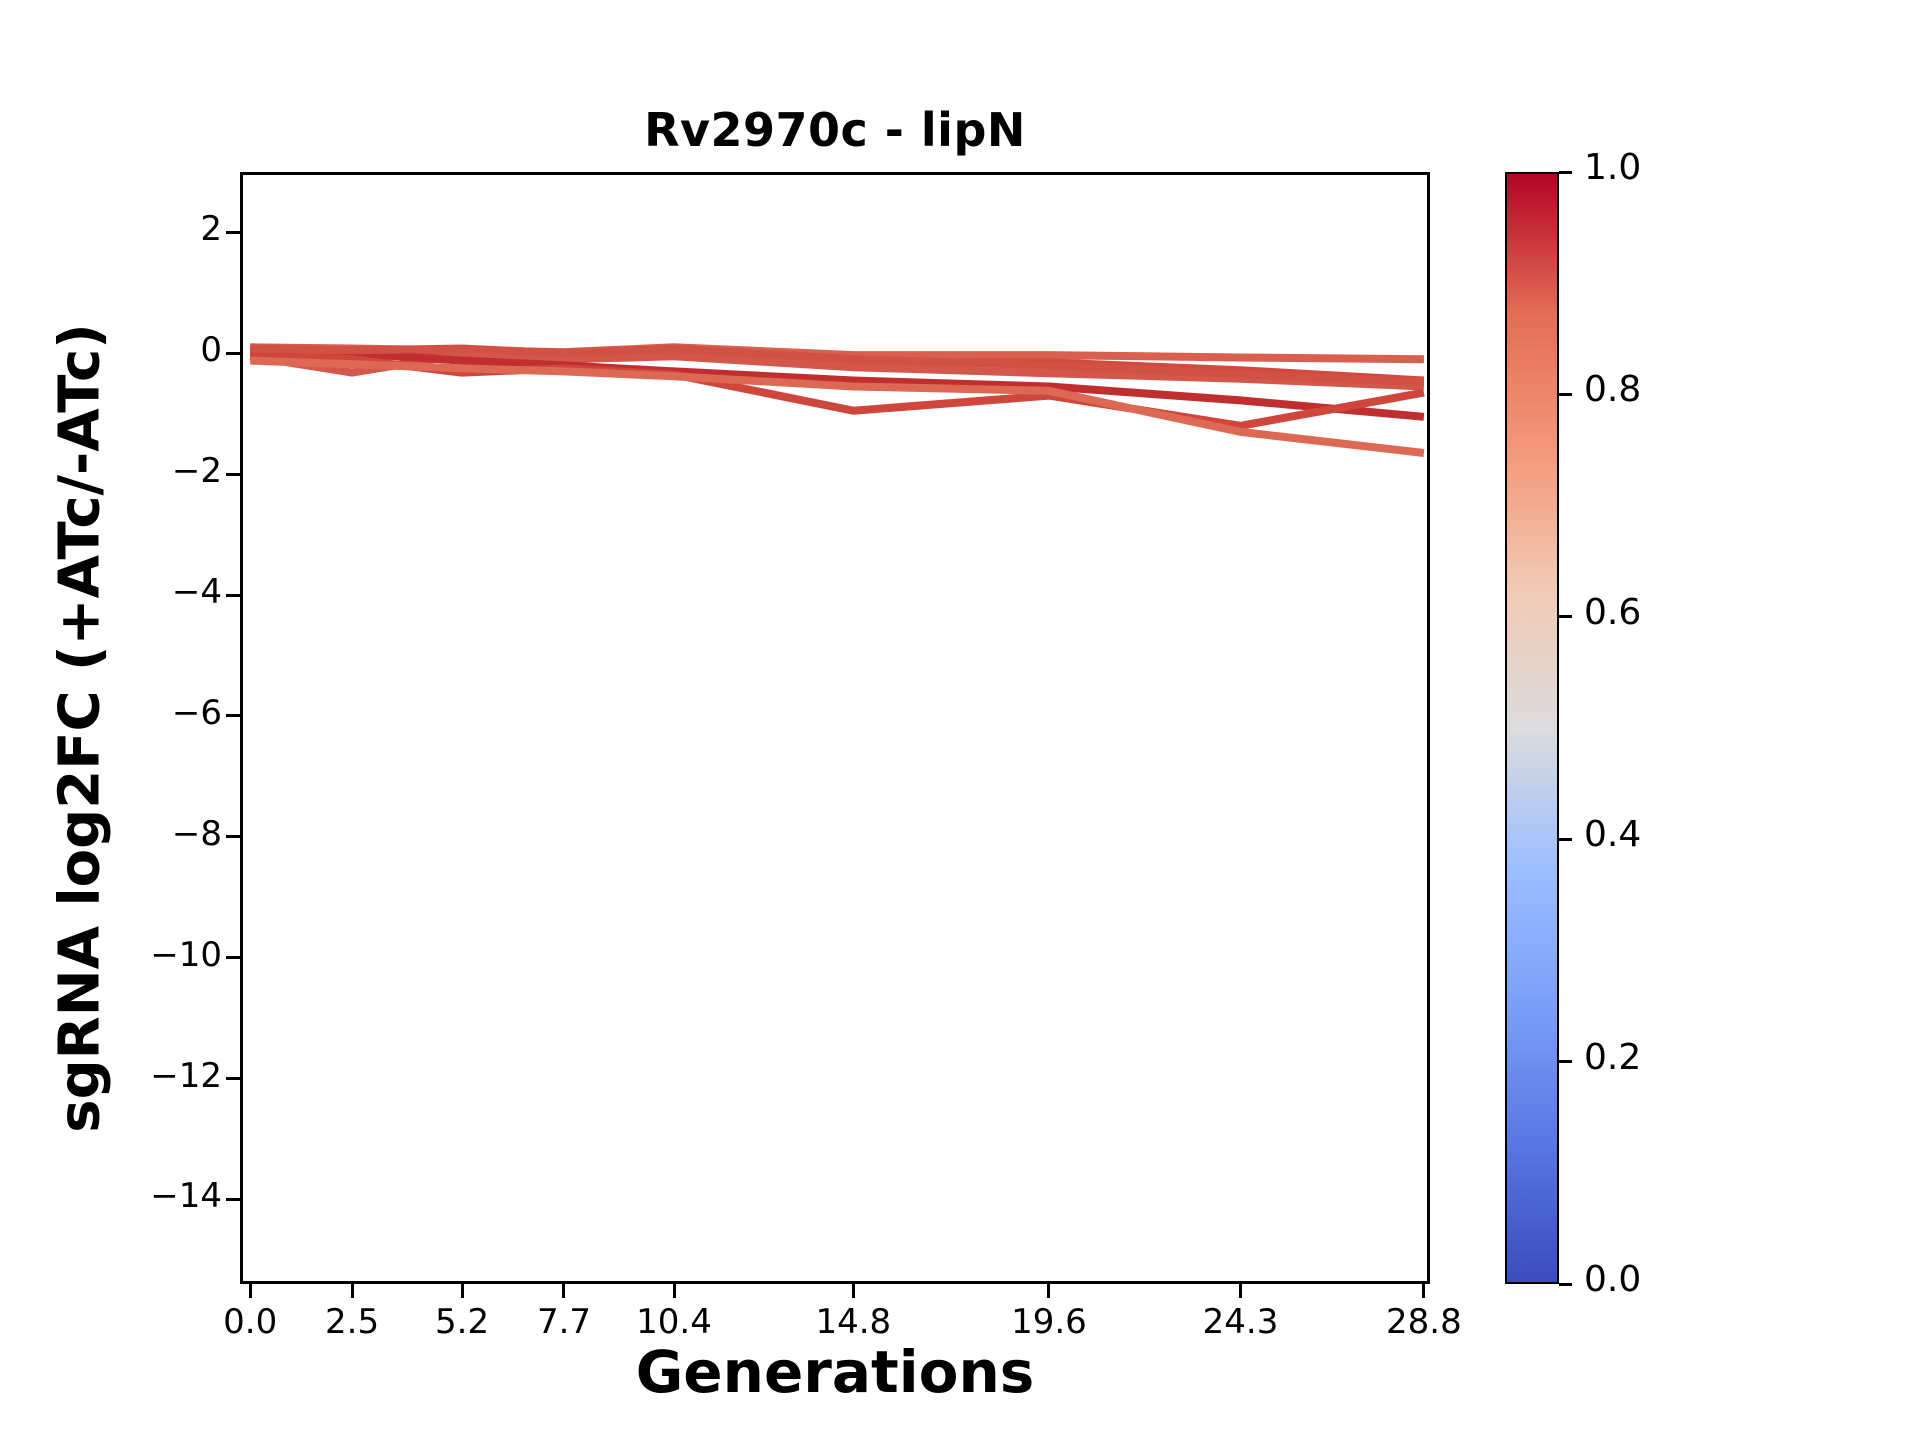  I want to click on x-tick-label: 14.8, so click(853, 1322).